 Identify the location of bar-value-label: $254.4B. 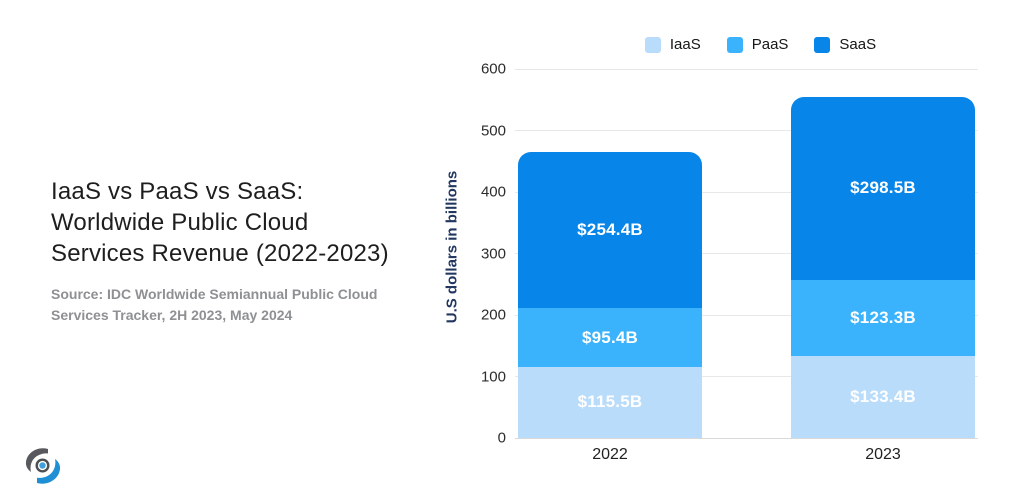
(610, 230).